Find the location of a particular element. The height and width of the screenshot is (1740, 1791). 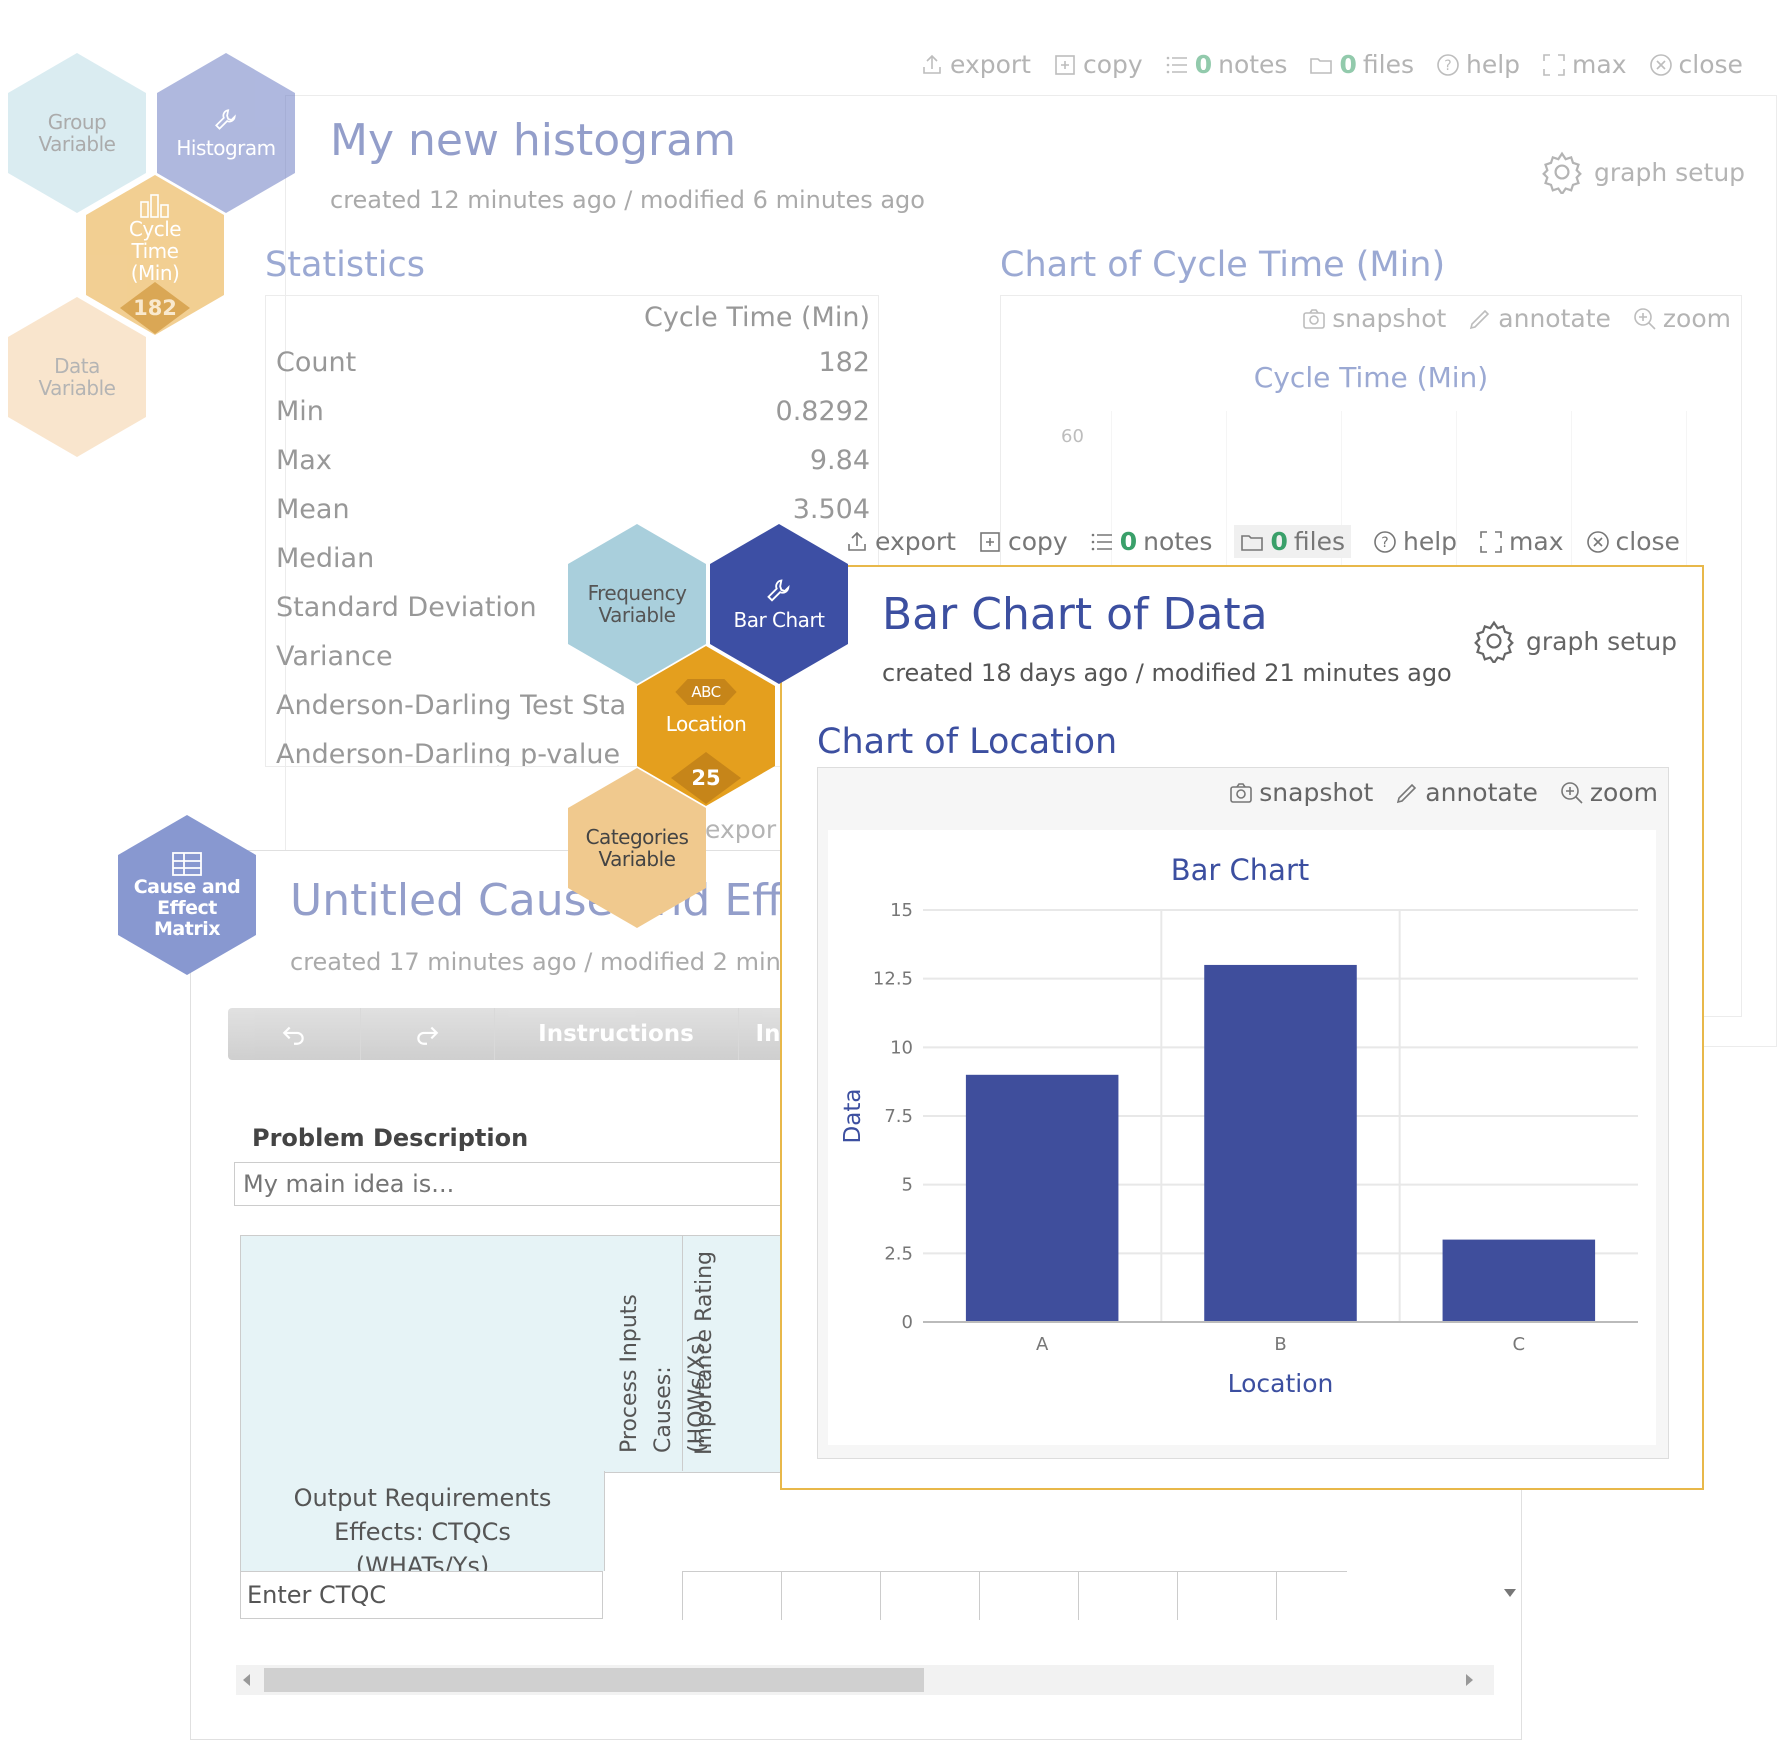

cem-next-button: In is located at coordinates (768, 1034).